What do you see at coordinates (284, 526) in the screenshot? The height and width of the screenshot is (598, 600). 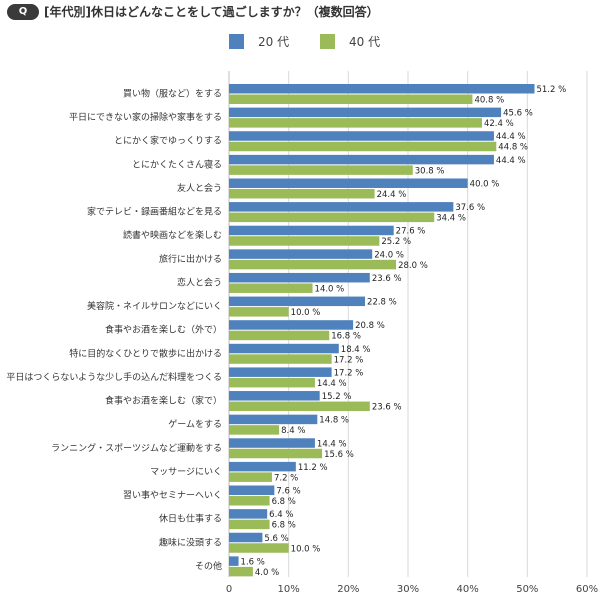 I see `value-label: 6.8 %` at bounding box center [284, 526].